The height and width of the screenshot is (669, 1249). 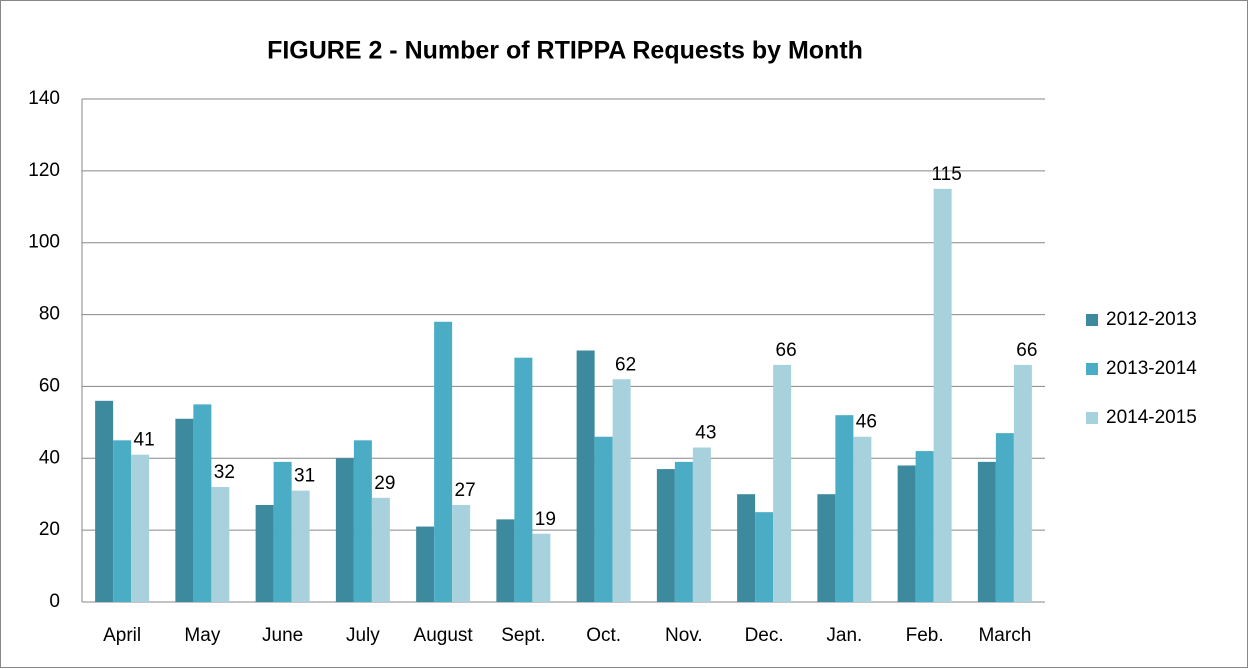 I want to click on x-tick-label: Jan., so click(x=844, y=635).